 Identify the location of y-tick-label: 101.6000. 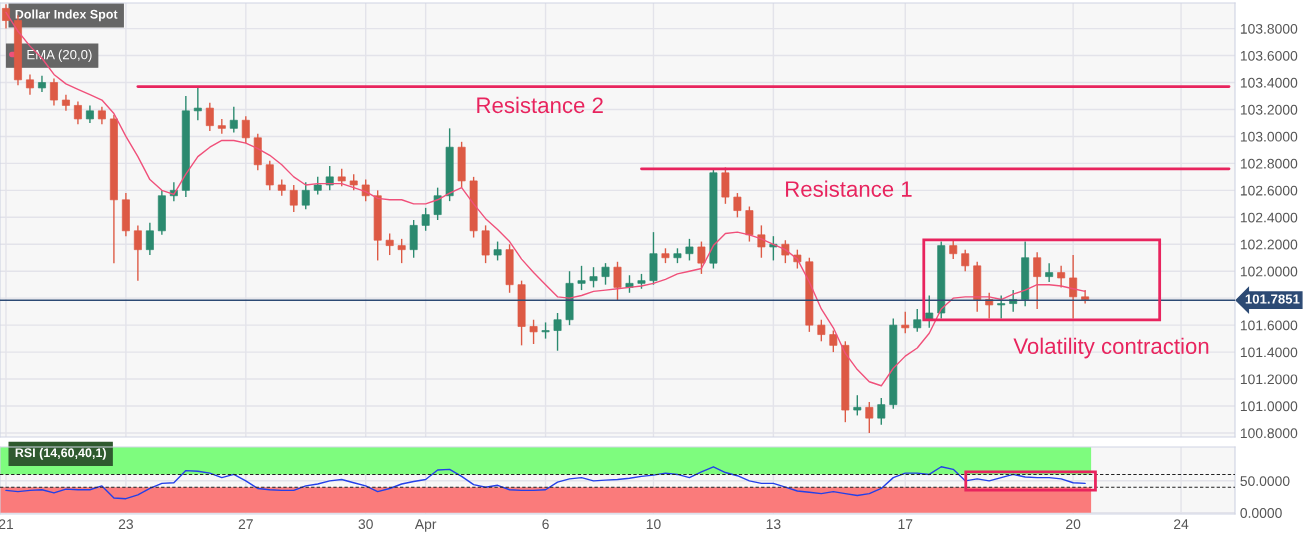
(1269, 325).